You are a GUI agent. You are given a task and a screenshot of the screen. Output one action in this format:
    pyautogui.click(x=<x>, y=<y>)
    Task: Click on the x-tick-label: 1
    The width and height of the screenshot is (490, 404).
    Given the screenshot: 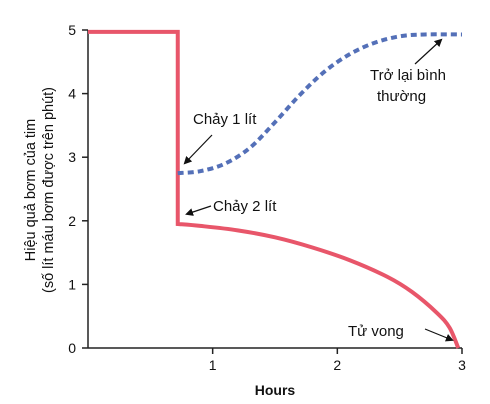 What is the action you would take?
    pyautogui.click(x=213, y=365)
    